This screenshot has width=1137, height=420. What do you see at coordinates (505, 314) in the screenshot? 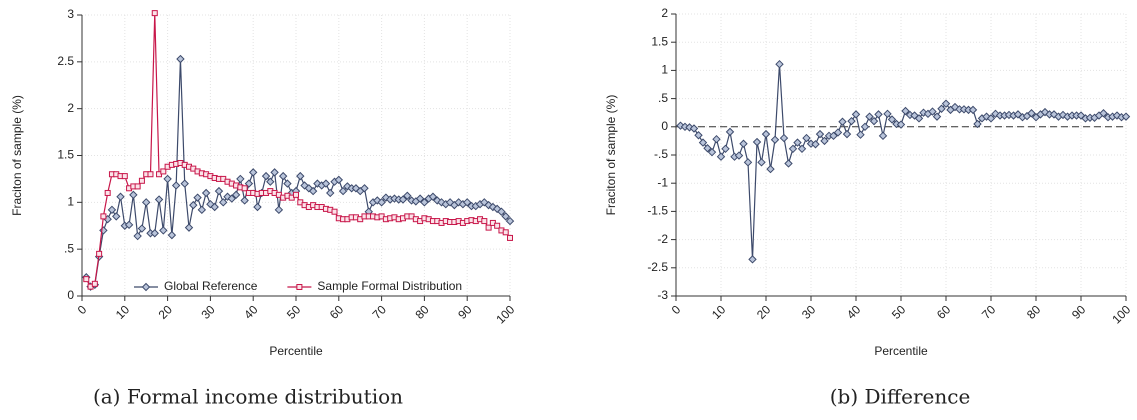
I see `x-tick-label: 100` at bounding box center [505, 314].